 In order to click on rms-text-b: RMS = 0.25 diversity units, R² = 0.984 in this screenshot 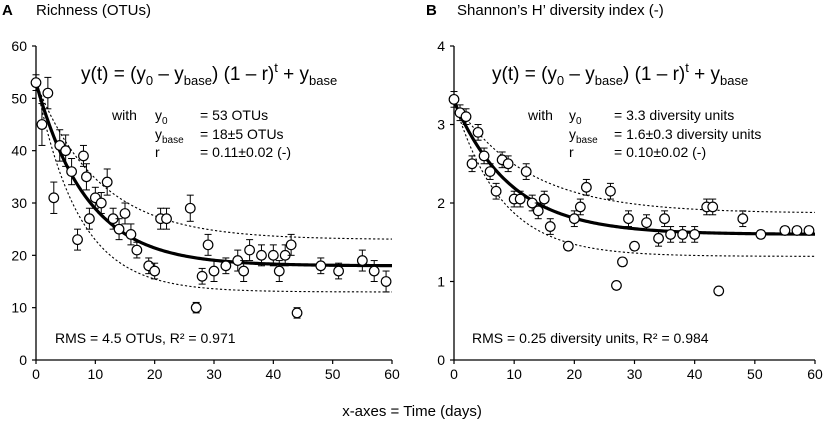, I will do `click(590, 338)`.